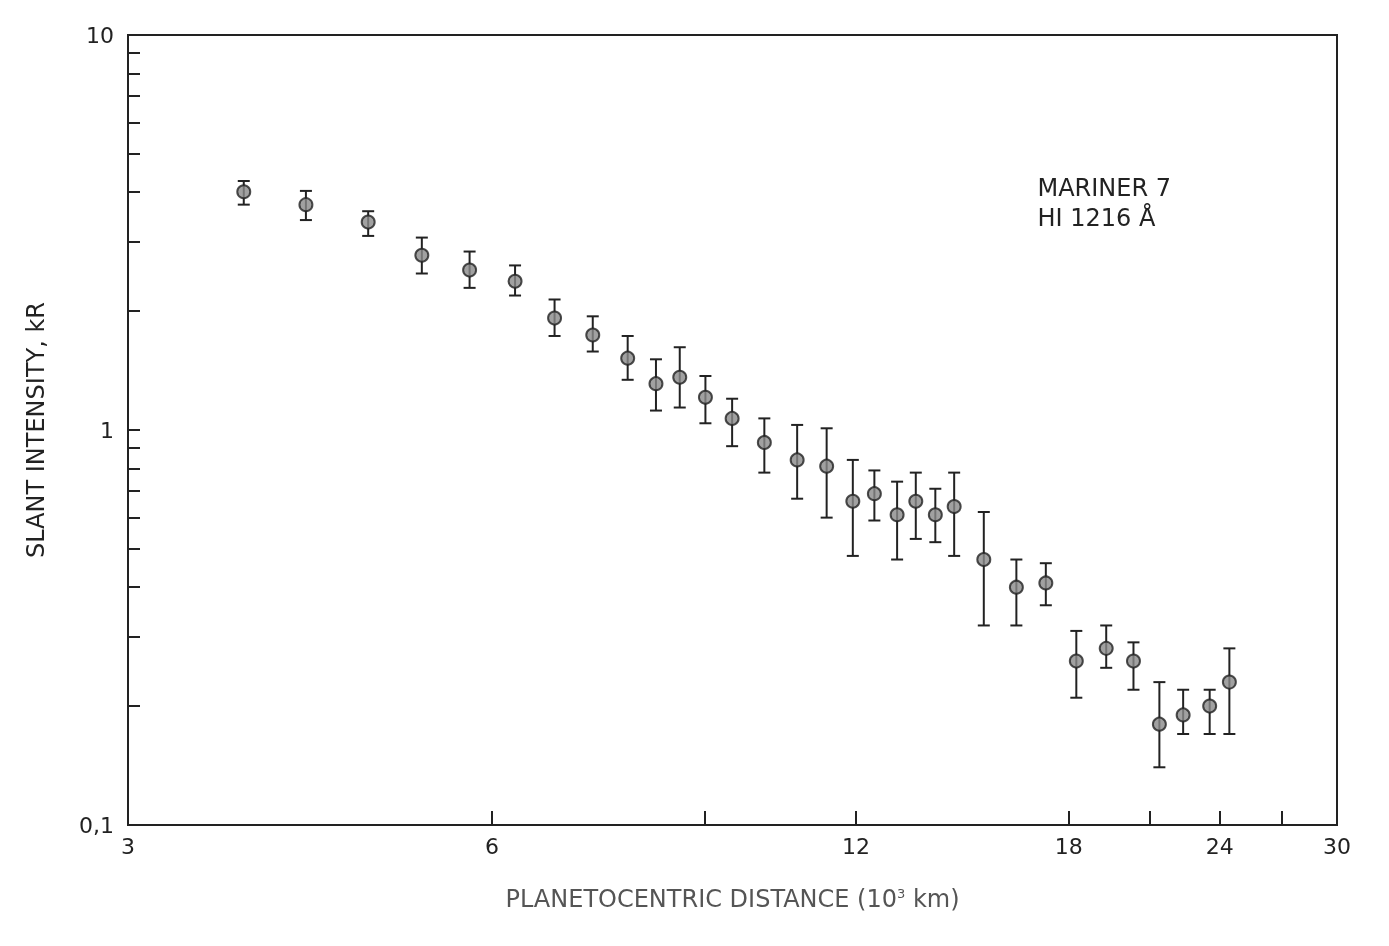 The height and width of the screenshot is (946, 1389). What do you see at coordinates (36, 430) in the screenshot?
I see `y-axis-title: SLANT INTENSITY, kR` at bounding box center [36, 430].